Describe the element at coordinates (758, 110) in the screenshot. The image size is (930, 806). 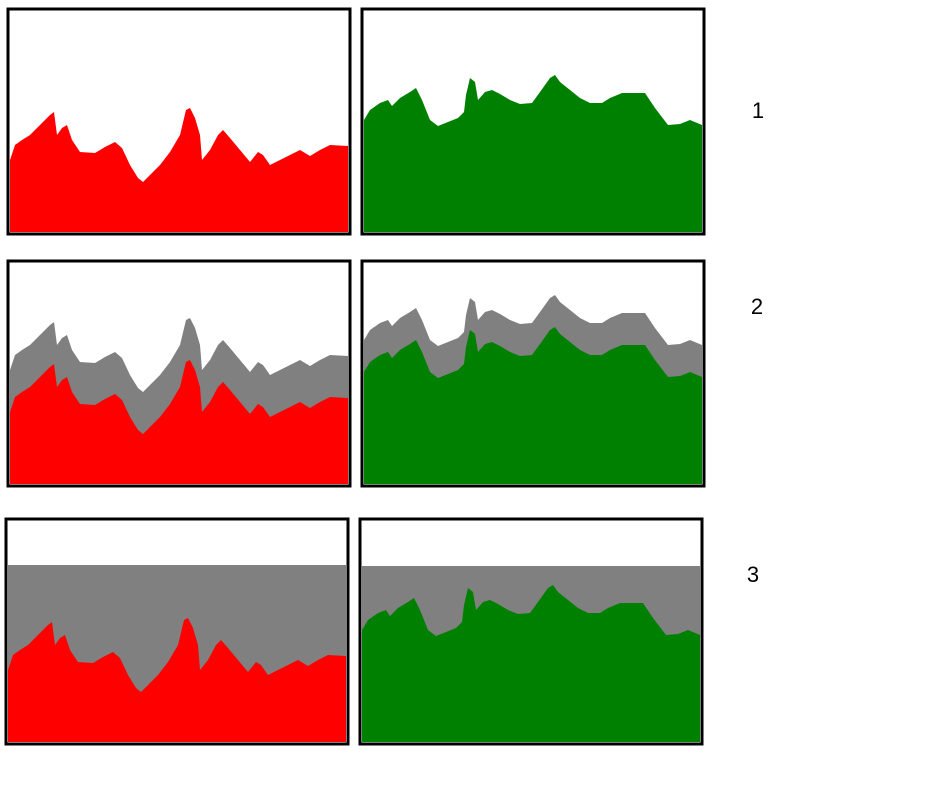
I see `row-label: 1` at that location.